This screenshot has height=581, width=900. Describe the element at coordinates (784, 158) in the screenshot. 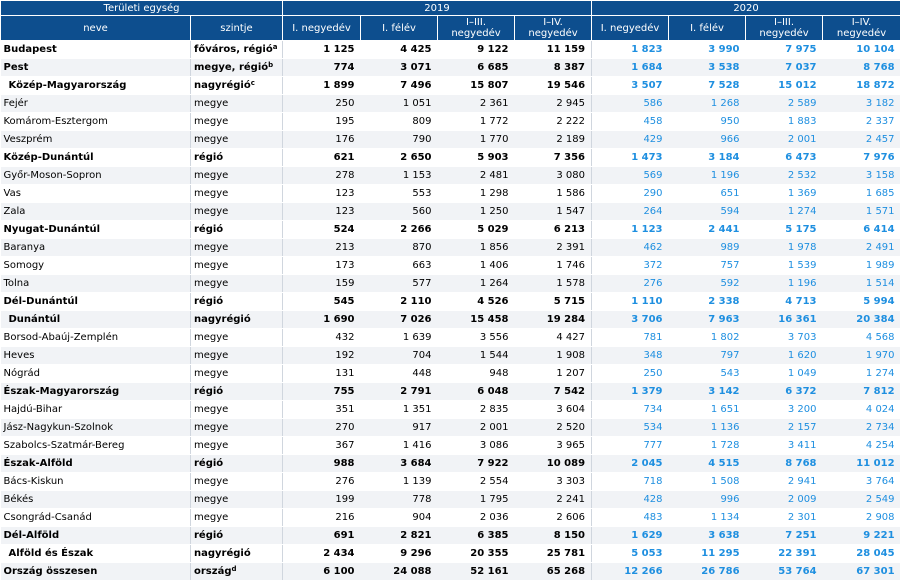

I see `value-2020: 6 473` at that location.